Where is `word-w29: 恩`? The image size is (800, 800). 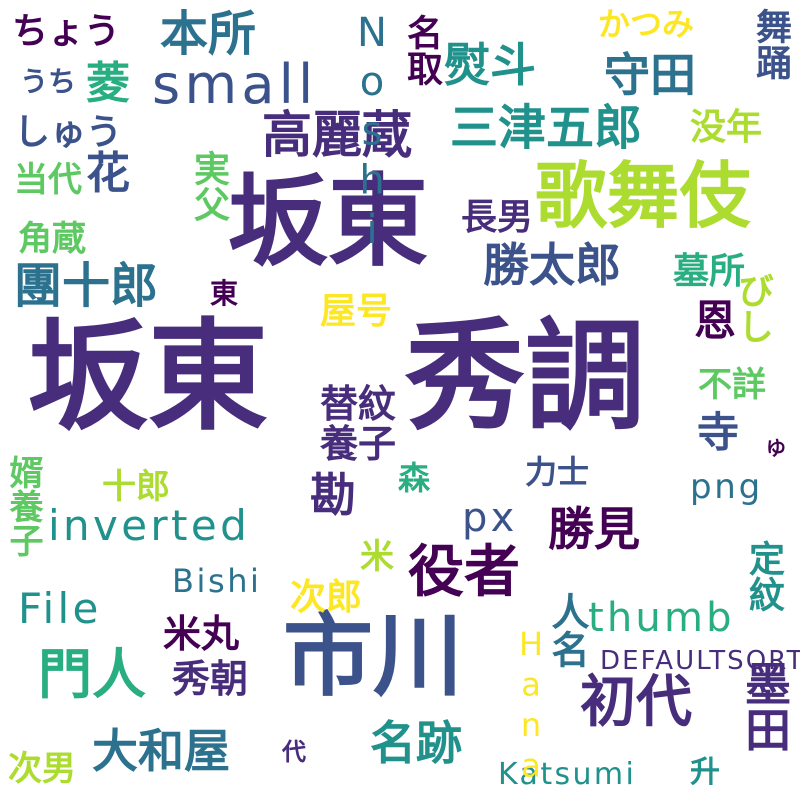
word-w29: 恩 is located at coordinates (715, 320).